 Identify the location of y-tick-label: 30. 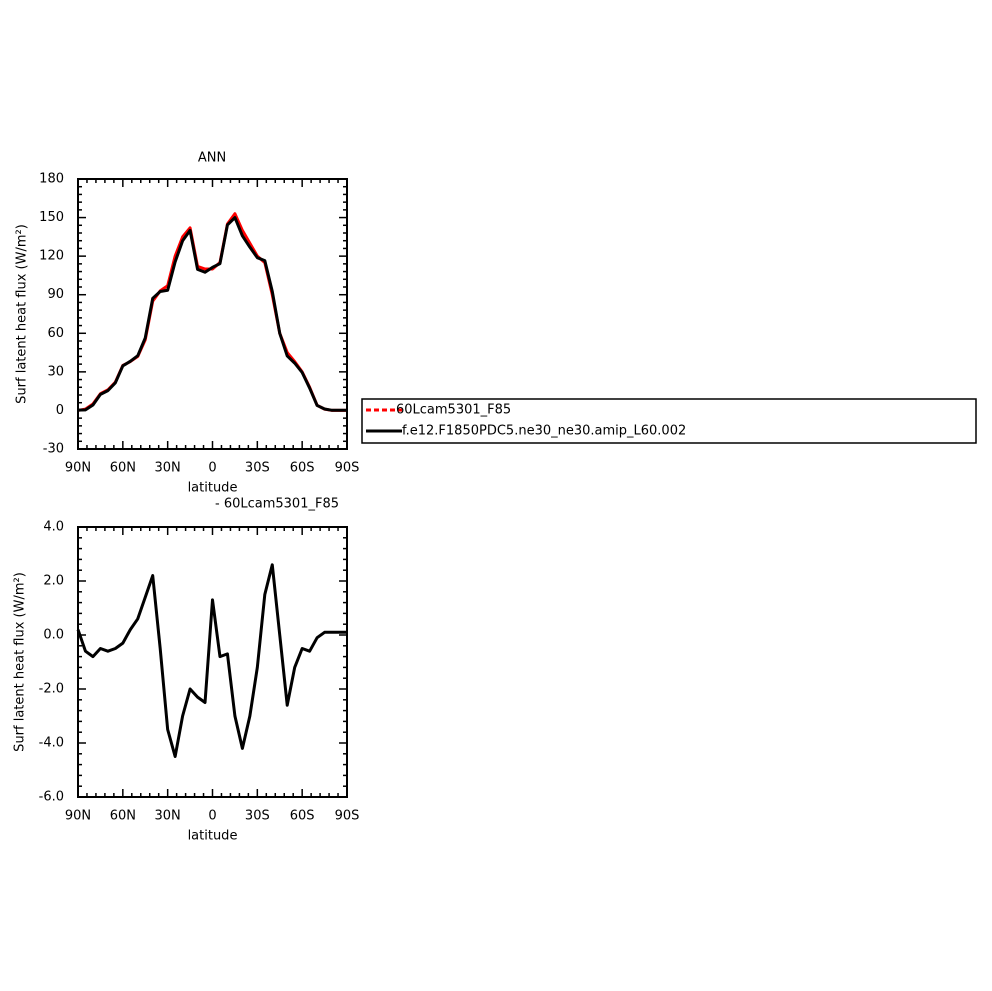
(55, 371).